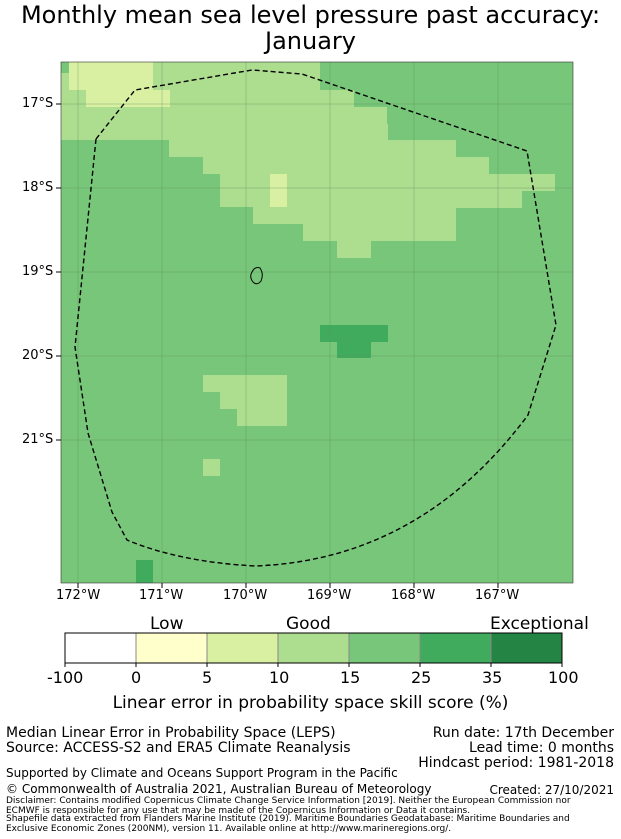  I want to click on lon-label: 168°W, so click(413, 595).